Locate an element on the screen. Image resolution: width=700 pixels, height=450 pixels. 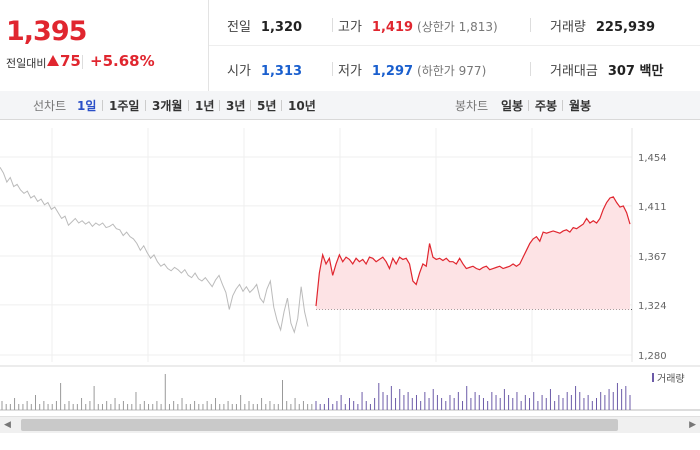
change-percent: +5.68% is located at coordinates (122, 61).